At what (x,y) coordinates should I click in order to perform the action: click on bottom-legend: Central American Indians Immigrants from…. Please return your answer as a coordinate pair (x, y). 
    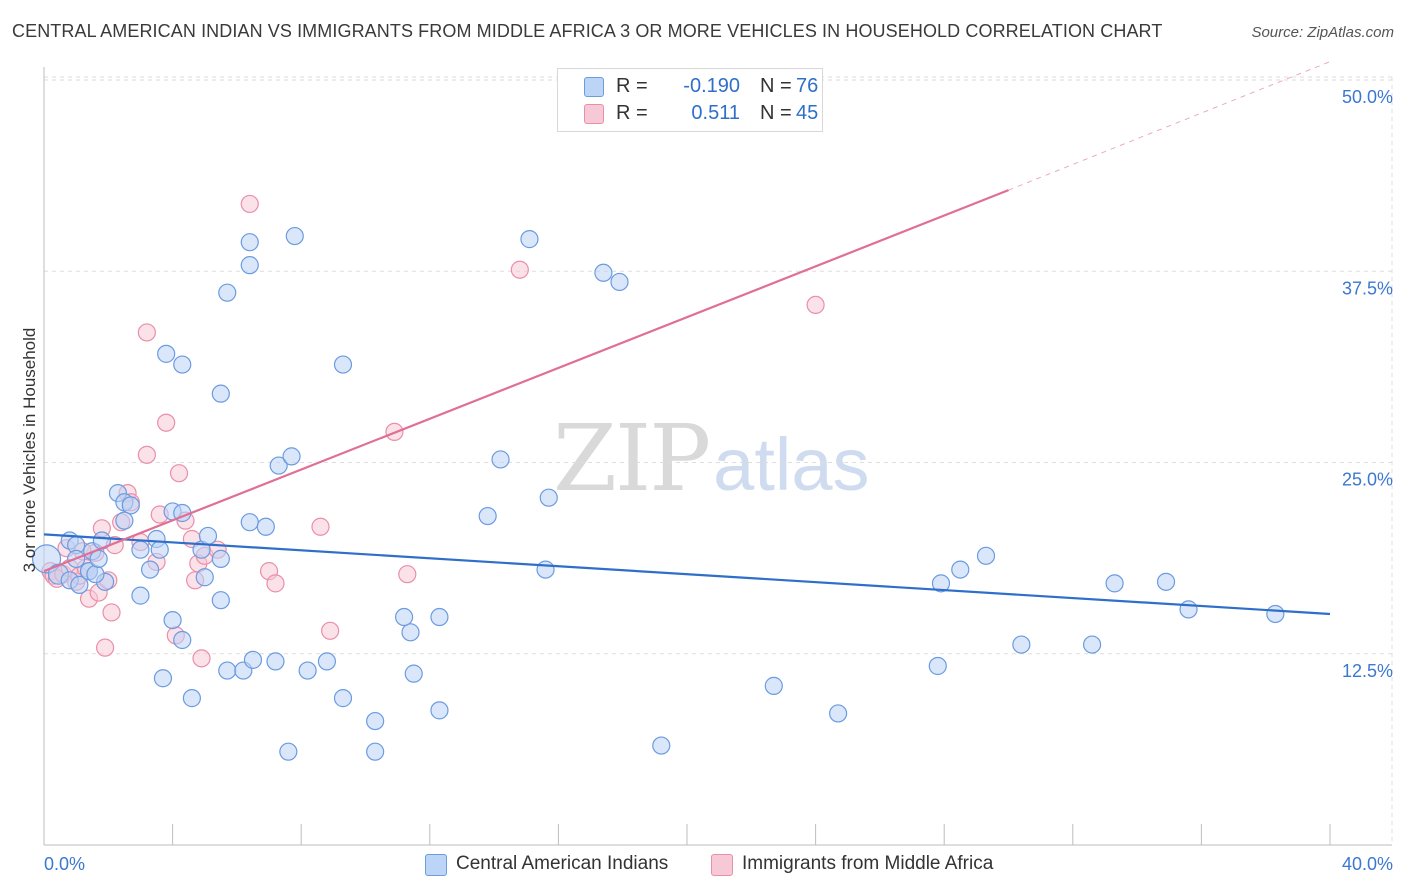
    Looking at the image, I should click on (703, 865).